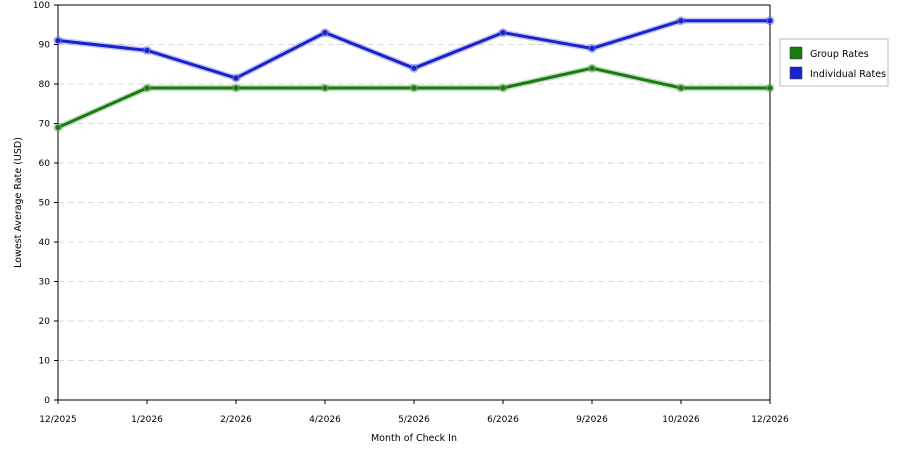 This screenshot has height=450, width=900. What do you see at coordinates (45, 243) in the screenshot?
I see `y-tick-label: 40` at bounding box center [45, 243].